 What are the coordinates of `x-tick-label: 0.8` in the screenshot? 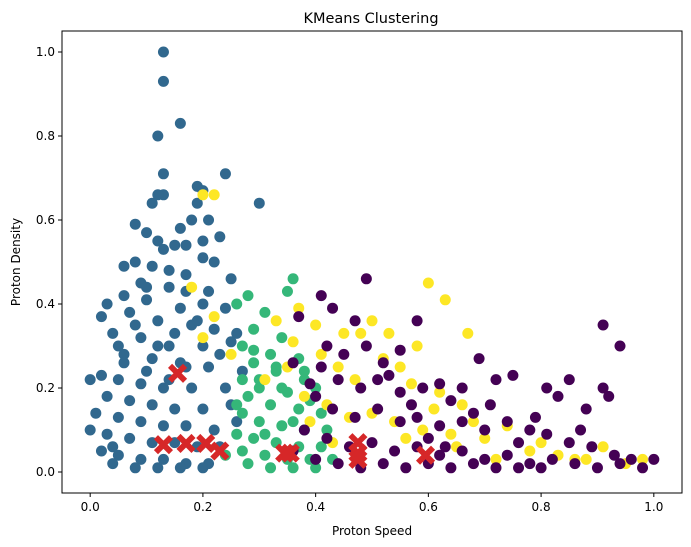 It's located at (541, 507).